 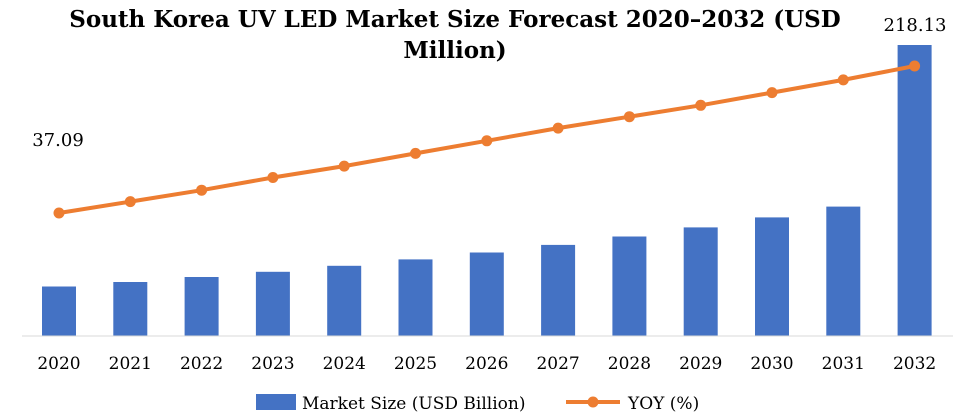 I want to click on yoy-point-2027, so click(x=558, y=128).